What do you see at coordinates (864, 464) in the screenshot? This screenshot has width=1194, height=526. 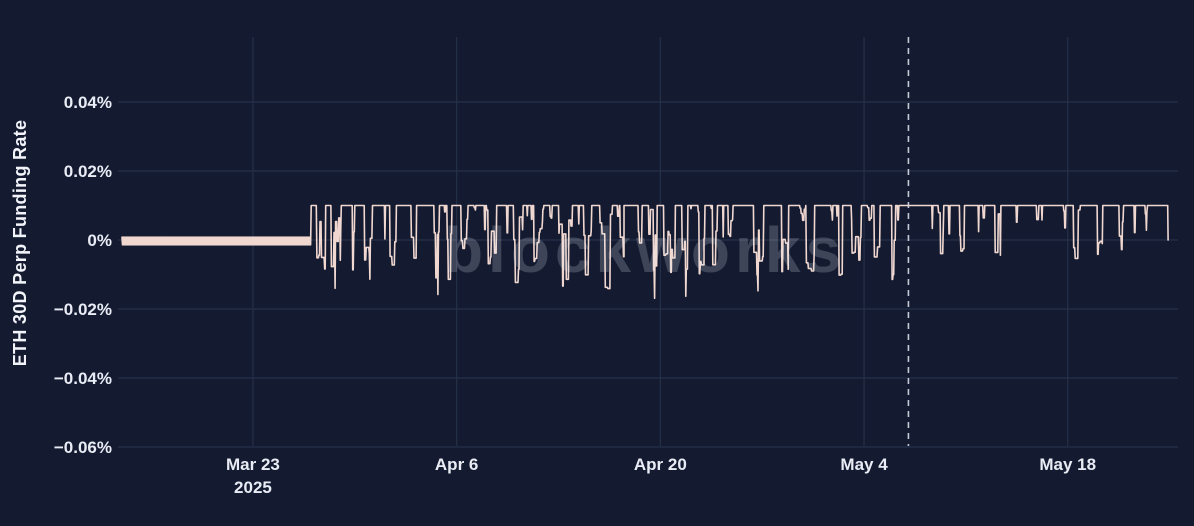 I see `x-tick-label: May 4` at bounding box center [864, 464].